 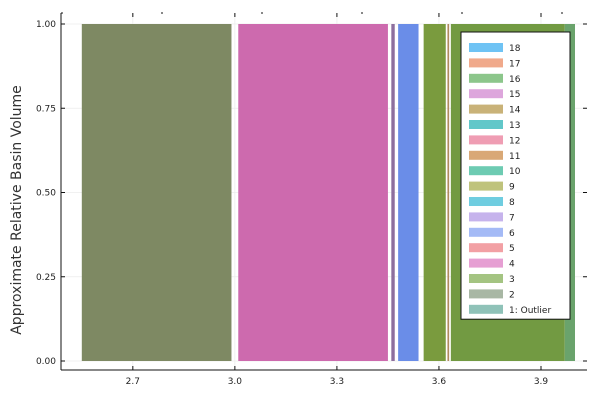 I want to click on x-tick-label: 3.9, so click(x=541, y=382).